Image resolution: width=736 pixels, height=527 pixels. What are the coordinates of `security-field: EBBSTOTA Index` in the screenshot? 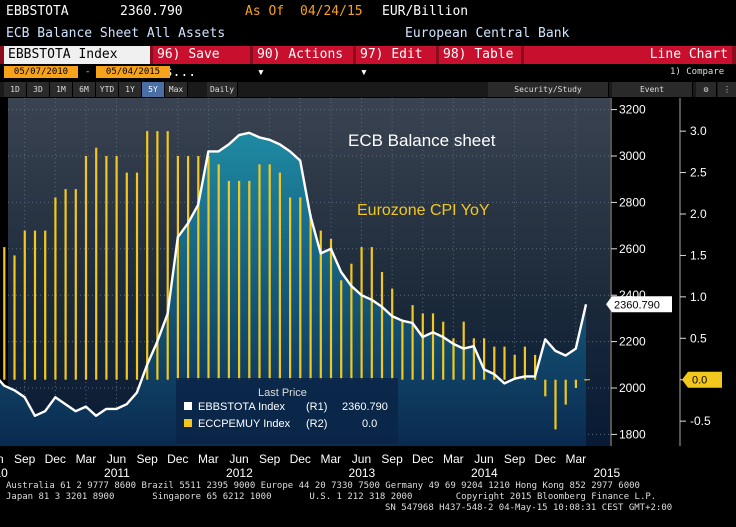 It's located at (77, 55).